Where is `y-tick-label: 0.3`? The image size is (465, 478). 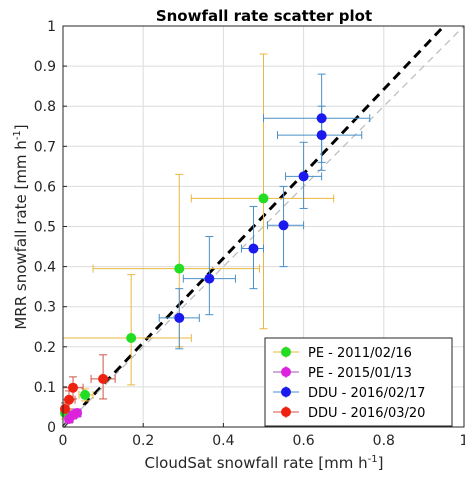
y-tick-label: 0.3 is located at coordinates (45, 308).